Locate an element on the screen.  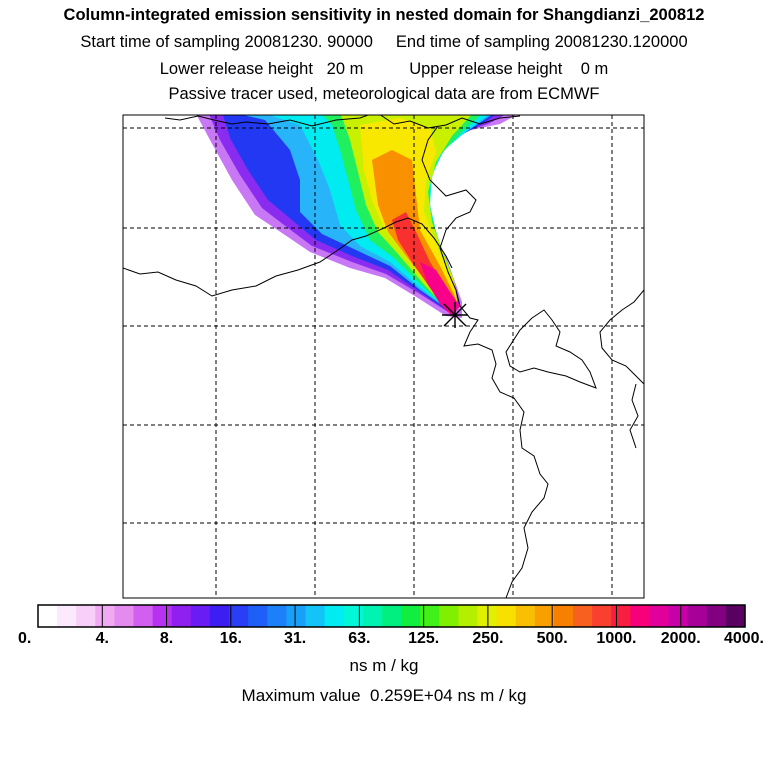
receptor-star-icon is located at coordinates (455, 315).